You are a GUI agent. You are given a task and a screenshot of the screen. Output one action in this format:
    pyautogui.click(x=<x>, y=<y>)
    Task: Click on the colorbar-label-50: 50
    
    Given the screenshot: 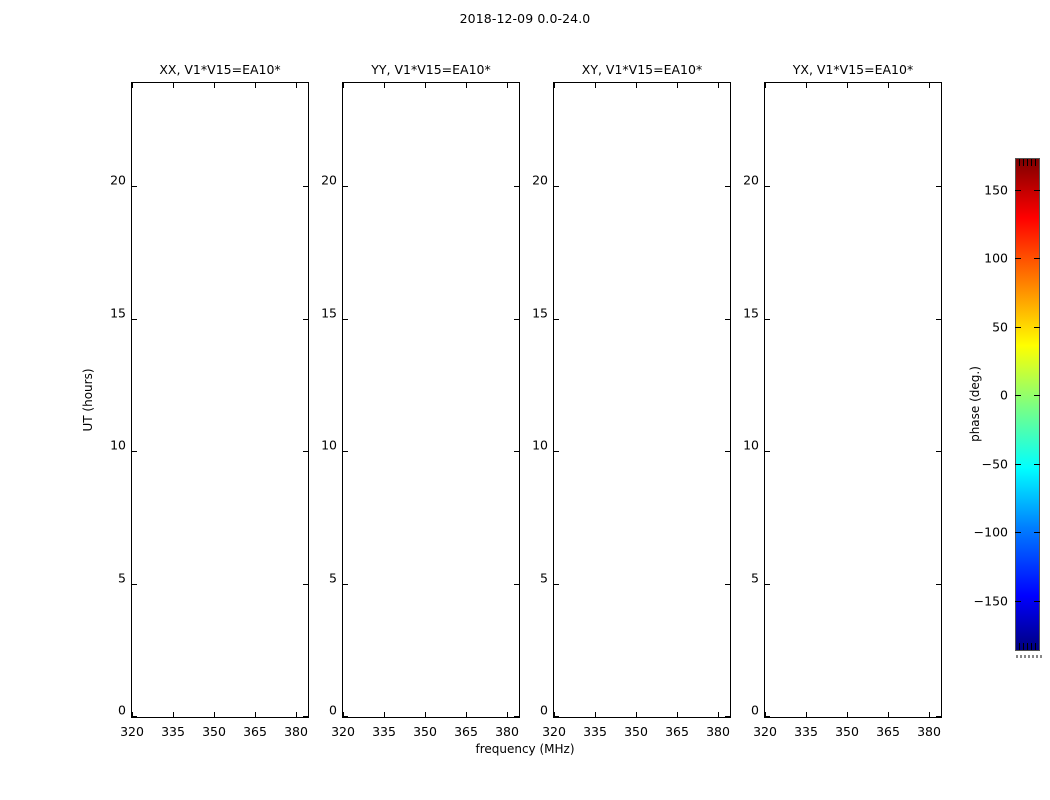 What is the action you would take?
    pyautogui.click(x=1000, y=327)
    